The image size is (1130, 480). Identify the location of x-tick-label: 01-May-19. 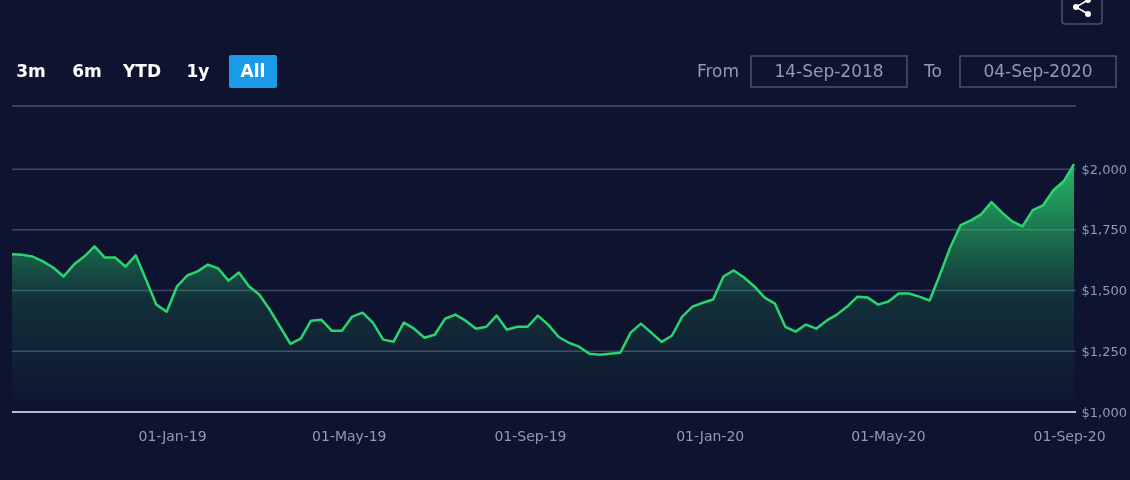
(349, 436).